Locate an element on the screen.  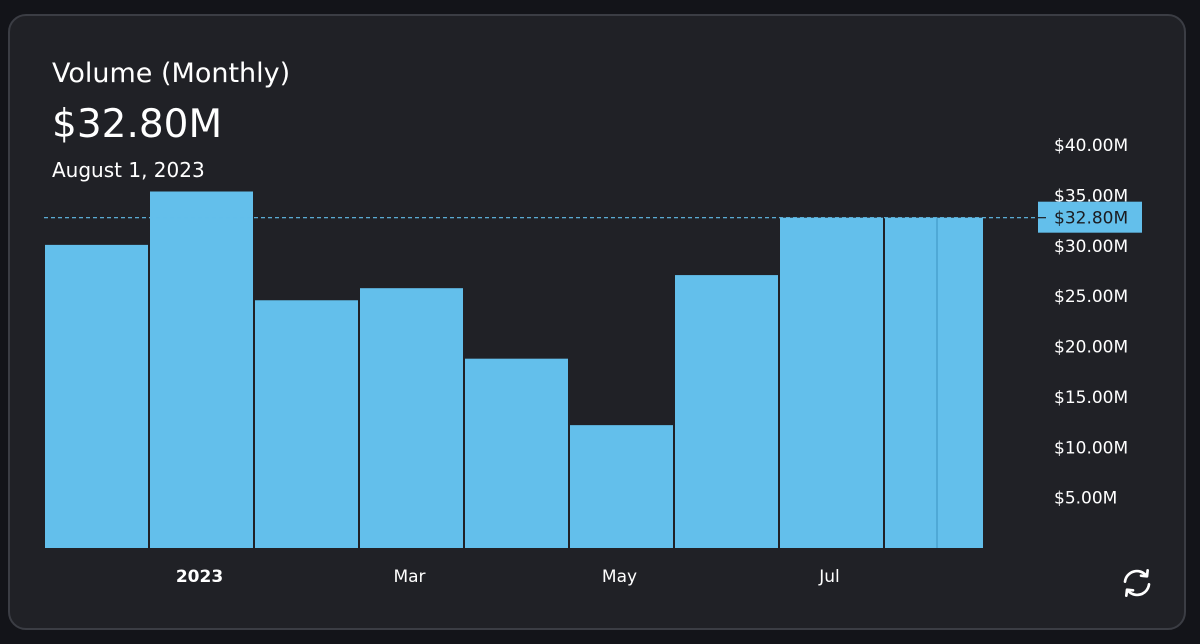
x-tick-label: 2023 is located at coordinates (199, 577).